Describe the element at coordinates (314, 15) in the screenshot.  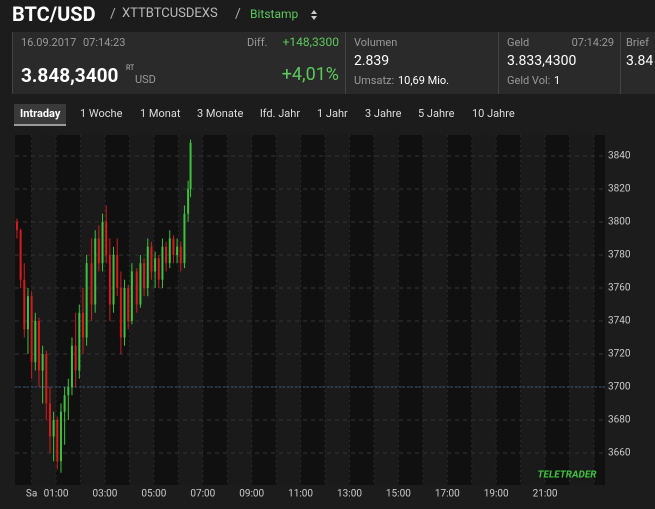
I see `select-arrow` at that location.